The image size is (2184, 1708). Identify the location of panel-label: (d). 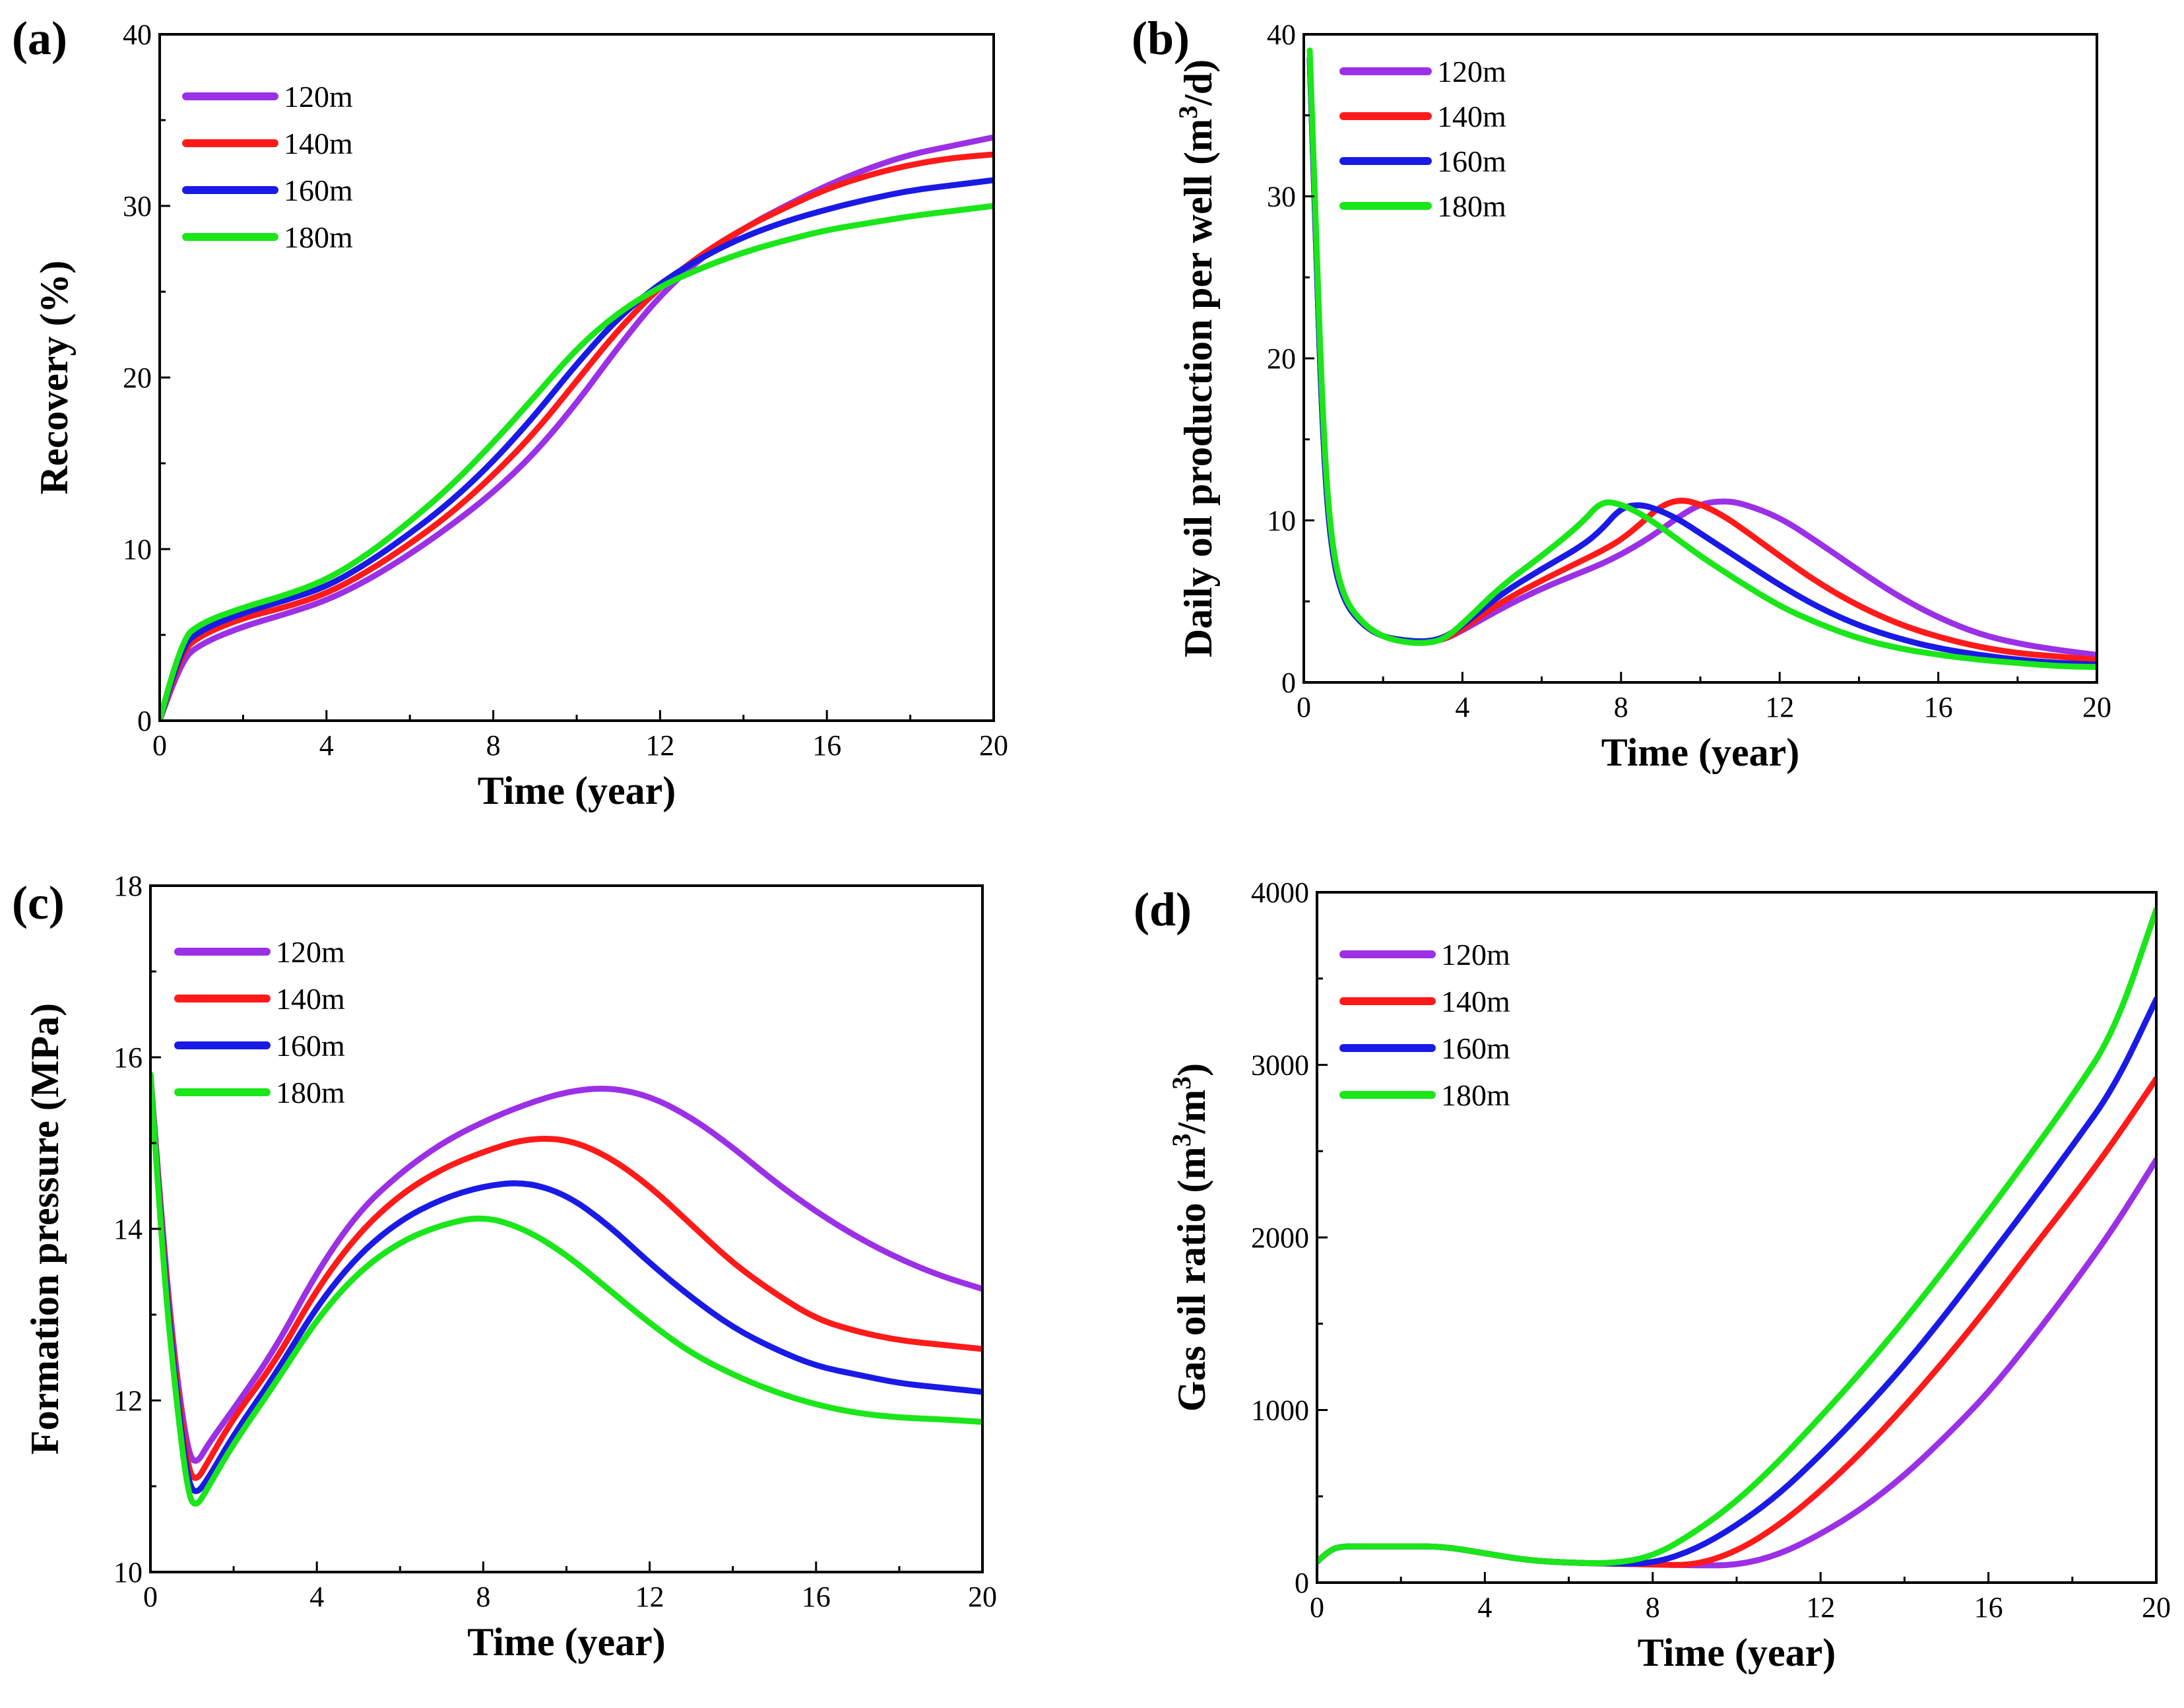
(1163, 909).